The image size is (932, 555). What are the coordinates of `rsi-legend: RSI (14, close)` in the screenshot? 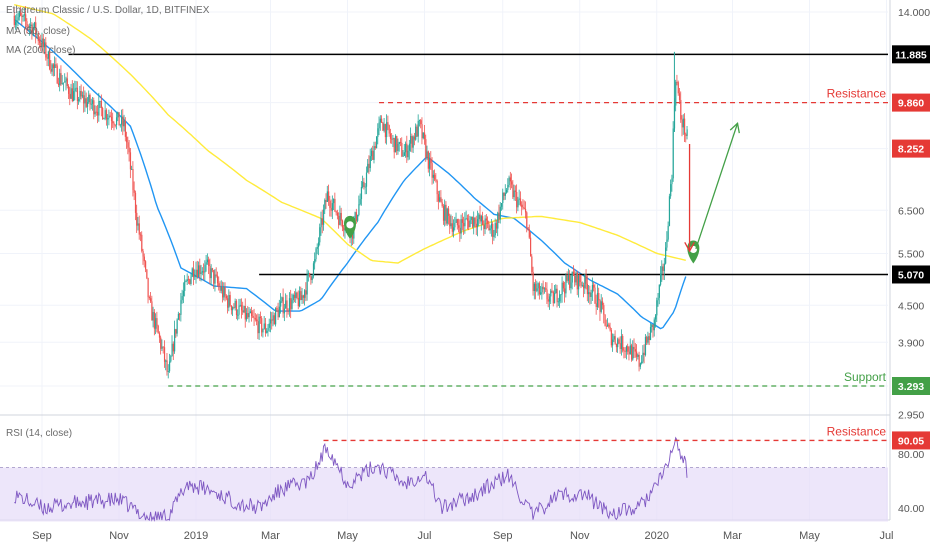 It's located at (39, 433).